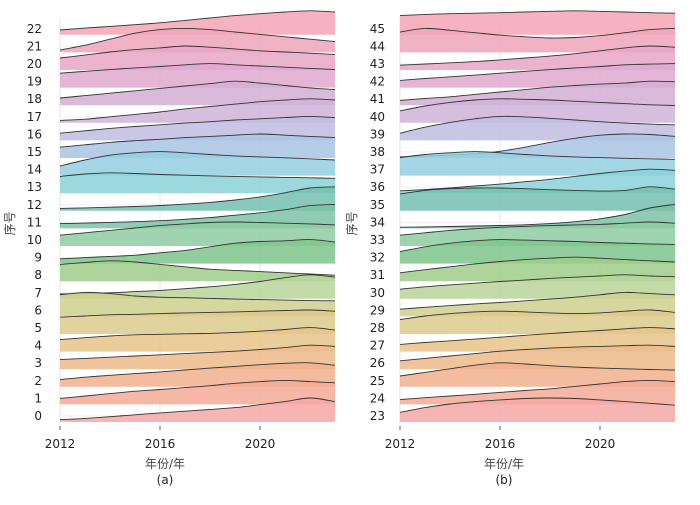  Describe the element at coordinates (38, 416) in the screenshot. I see `ytick-label-0: 0` at that location.